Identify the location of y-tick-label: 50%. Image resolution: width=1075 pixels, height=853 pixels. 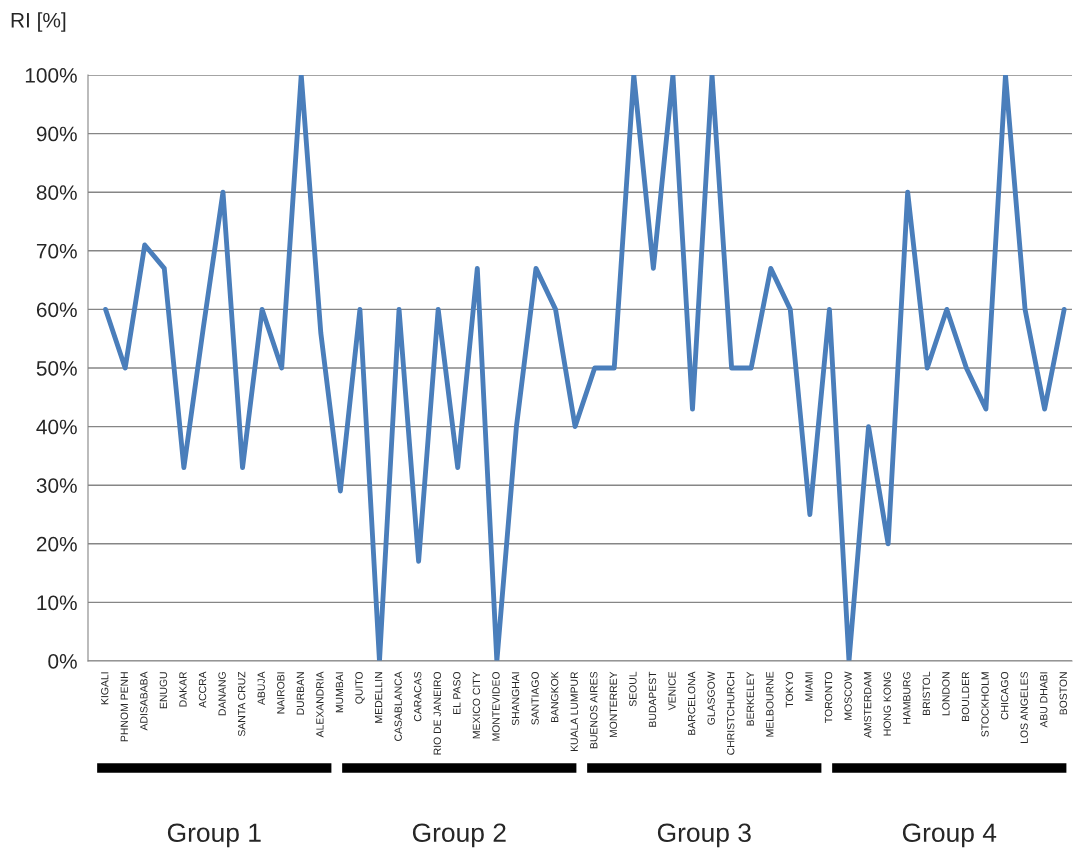
(56, 368).